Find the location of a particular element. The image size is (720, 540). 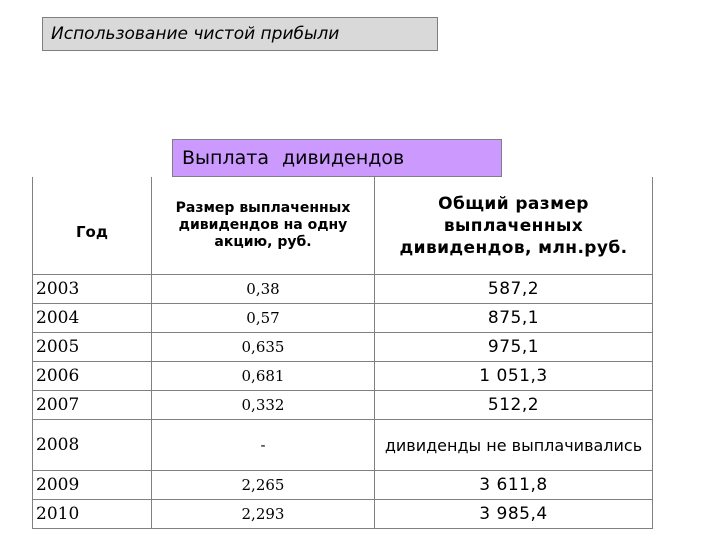

table-row: 2005 0,635 975,1 is located at coordinates (342, 347).